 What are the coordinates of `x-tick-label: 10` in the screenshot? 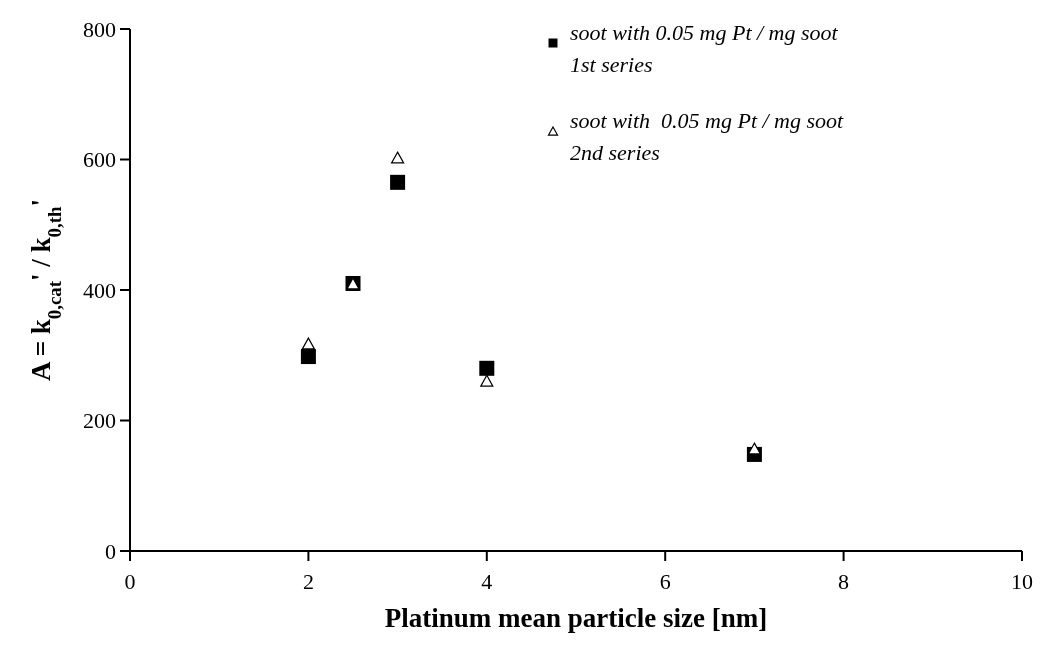 It's located at (1022, 581).